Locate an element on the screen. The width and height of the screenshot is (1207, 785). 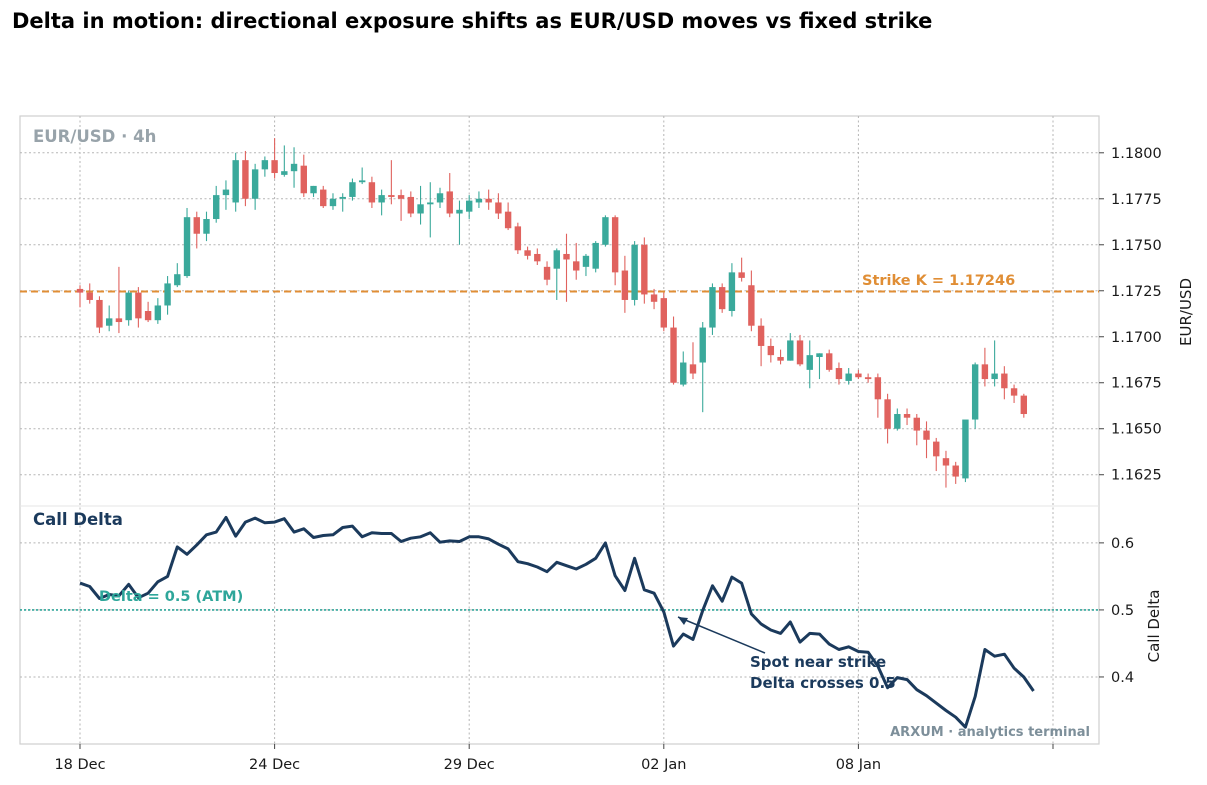
price-y-tick-label: 1.1775 is located at coordinates (1136, 200).